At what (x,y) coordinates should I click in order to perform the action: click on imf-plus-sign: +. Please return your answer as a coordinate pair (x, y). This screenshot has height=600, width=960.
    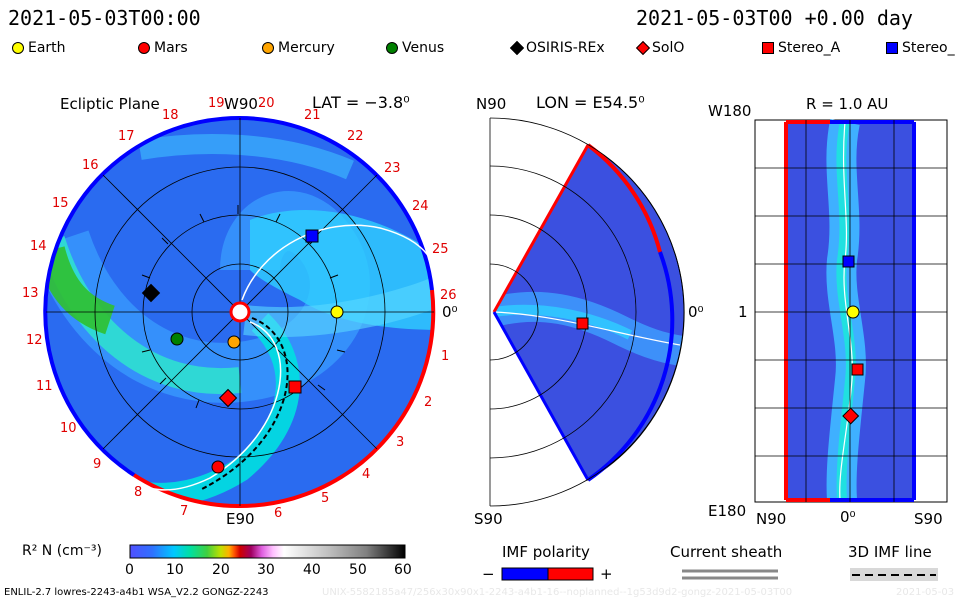
    Looking at the image, I should click on (606, 574).